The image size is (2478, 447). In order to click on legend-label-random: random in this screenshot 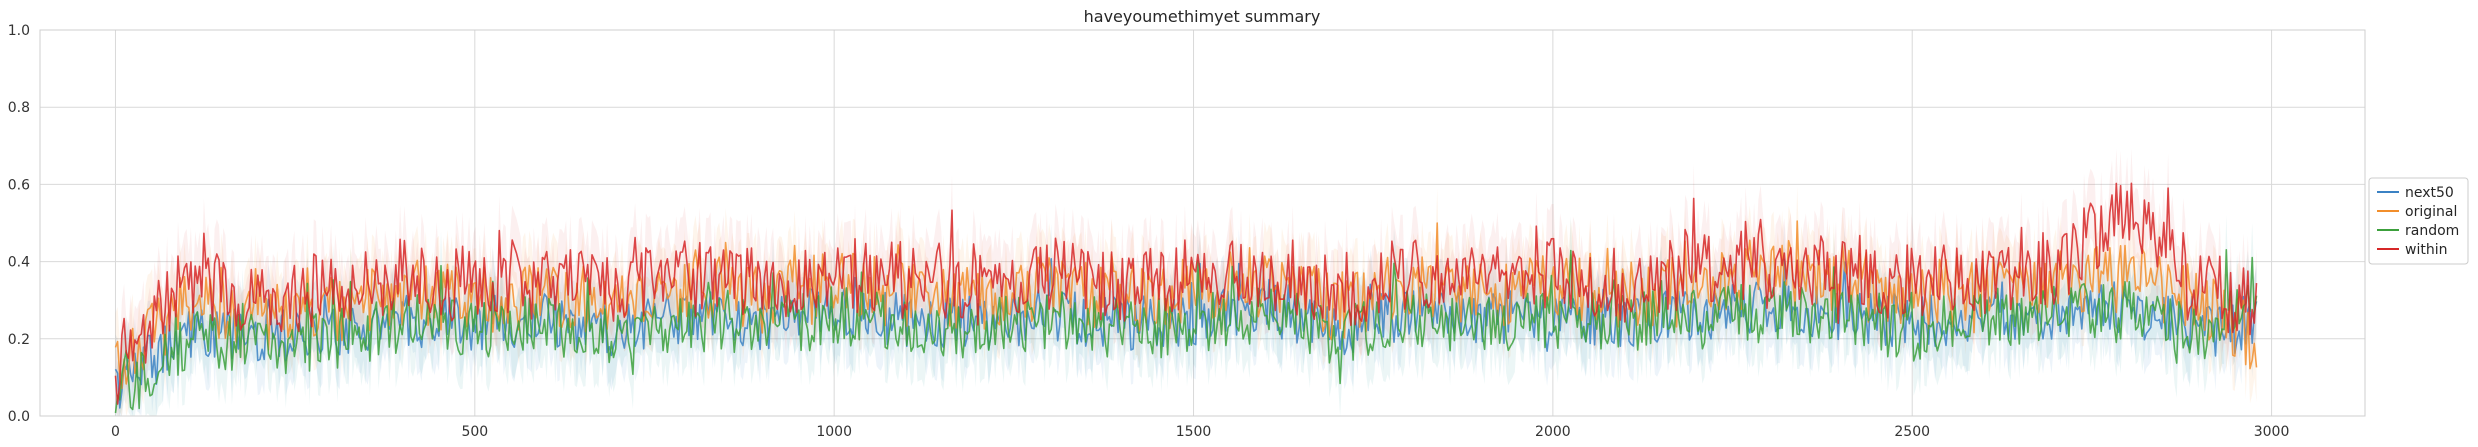, I will do `click(2432, 231)`.